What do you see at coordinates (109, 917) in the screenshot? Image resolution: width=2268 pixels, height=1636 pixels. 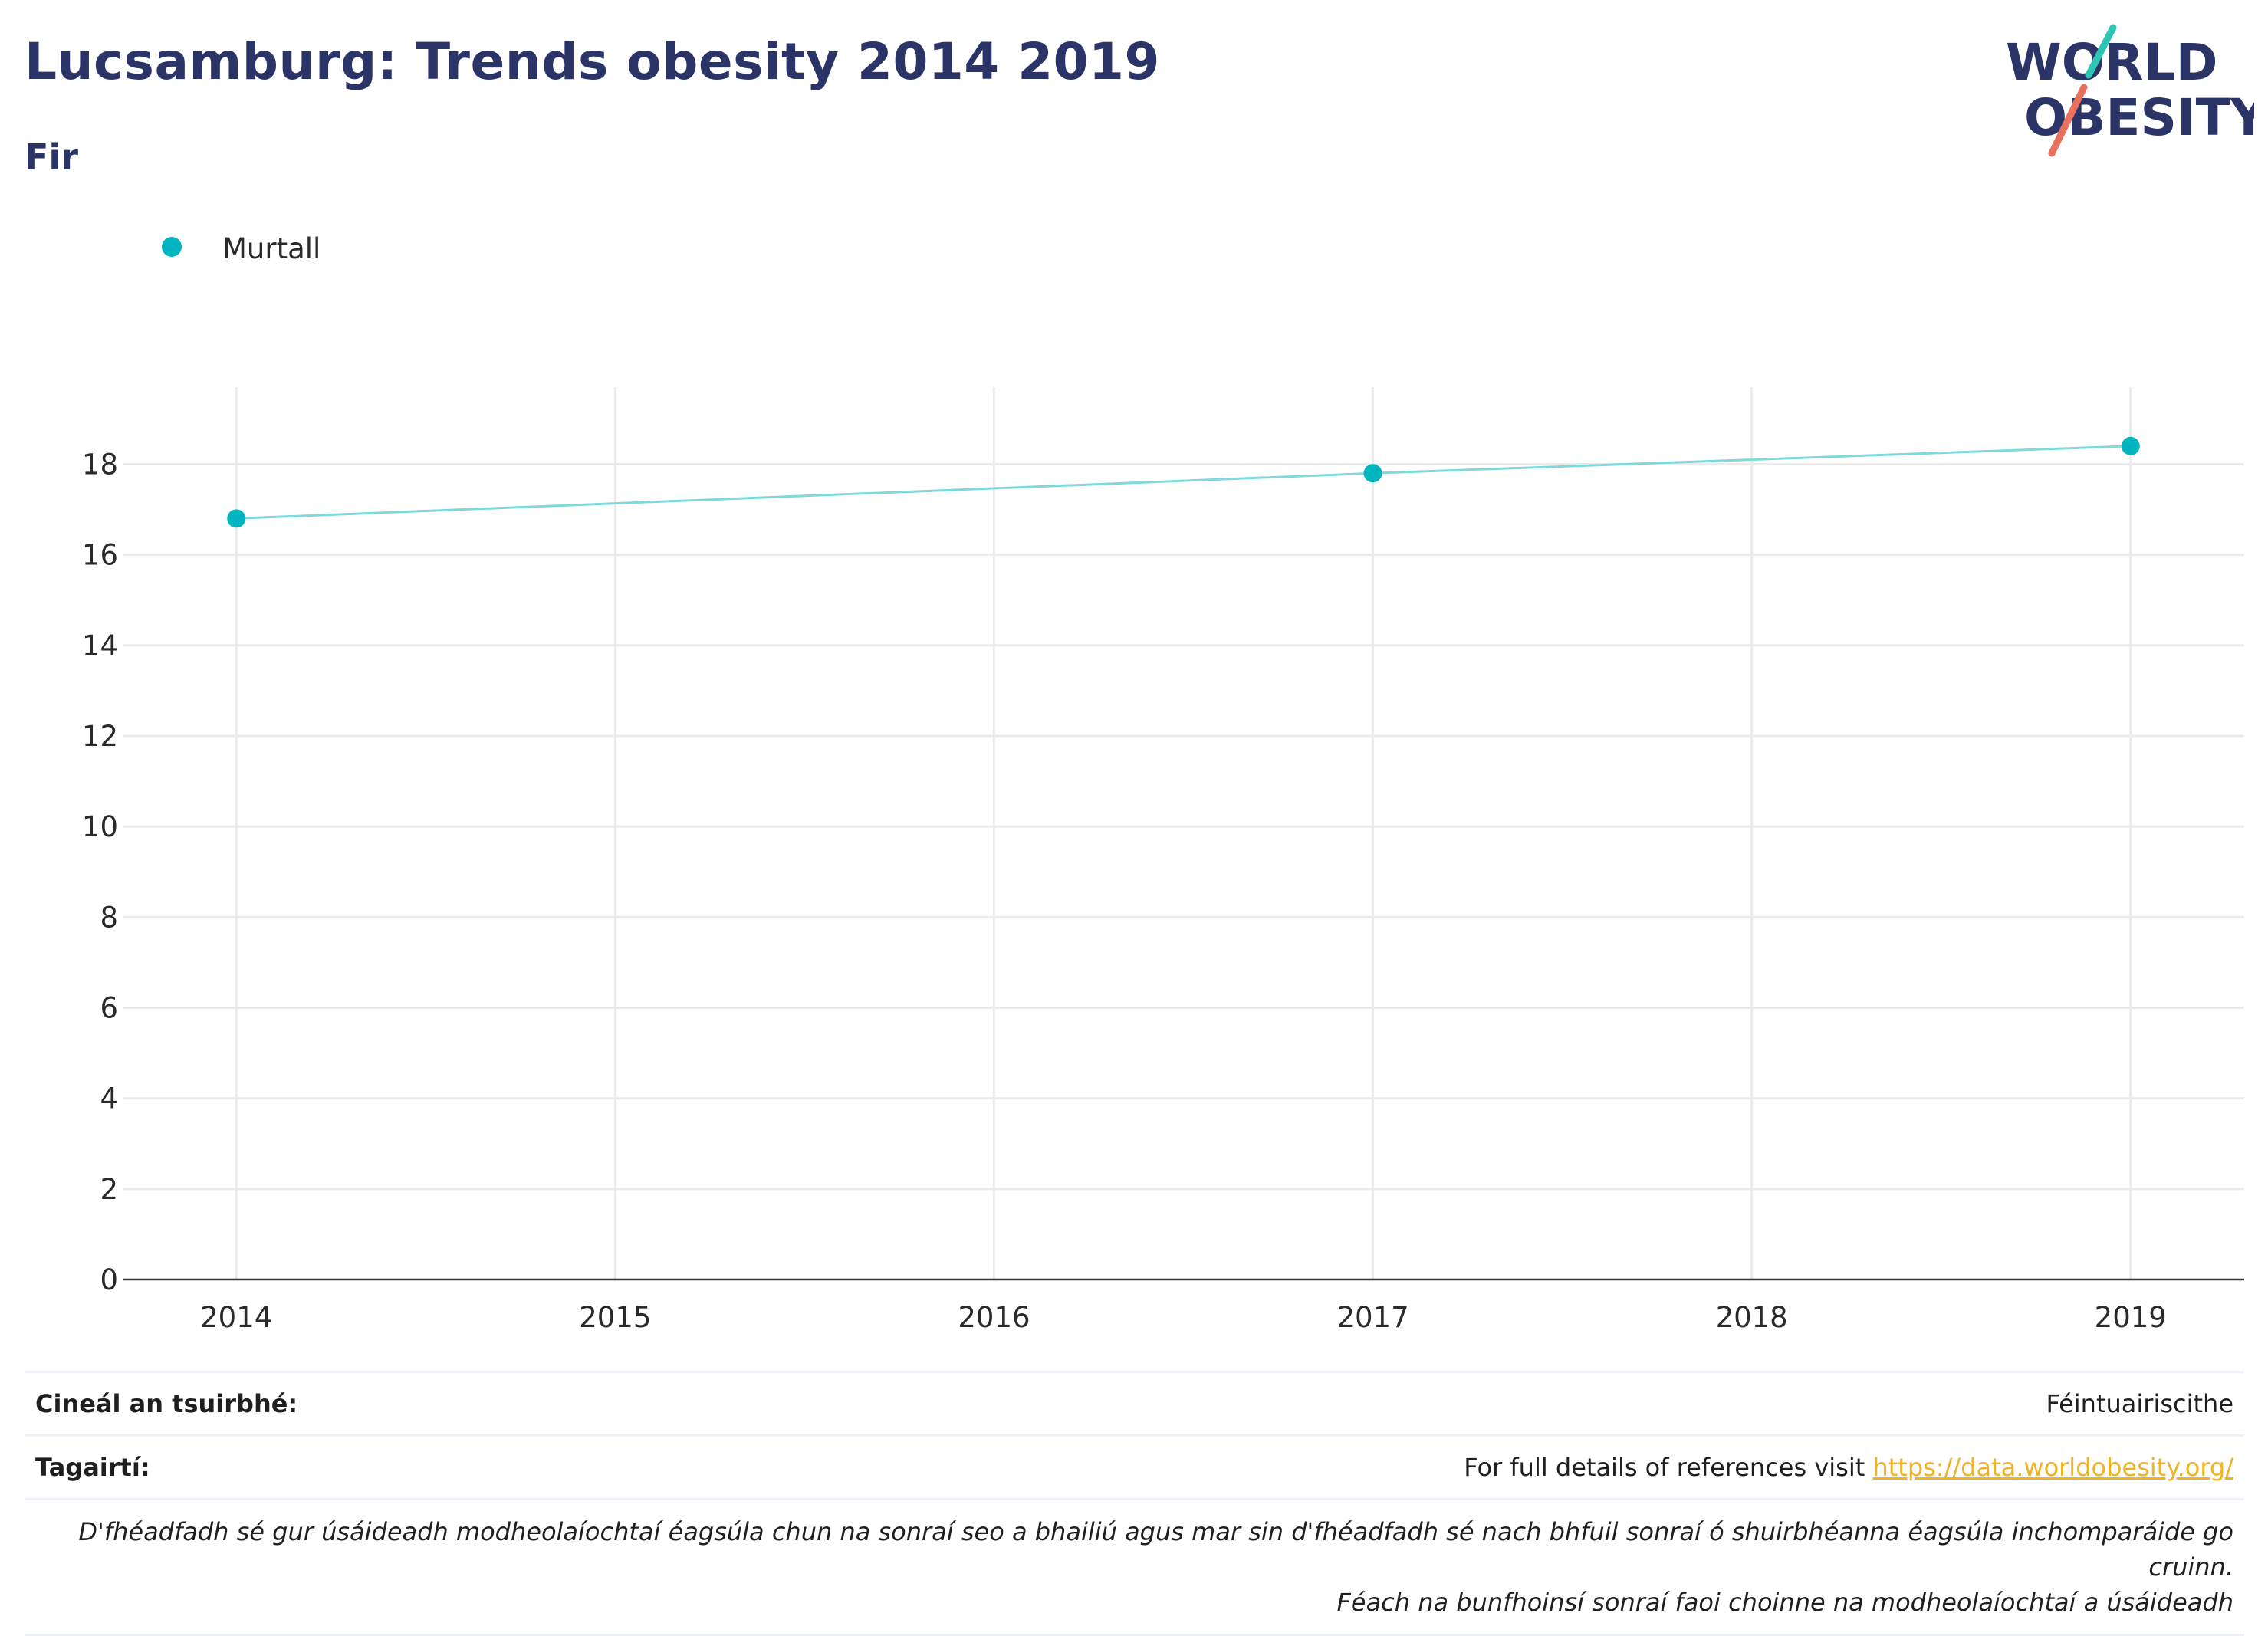 I see `y-tick-label: 8` at bounding box center [109, 917].